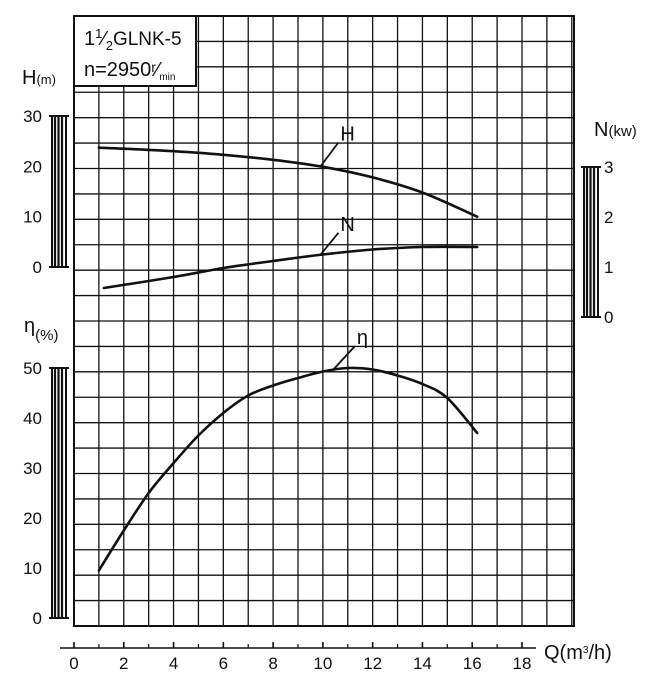 The width and height of the screenshot is (664, 687). I want to click on model-frac-den: 2, so click(109, 45).